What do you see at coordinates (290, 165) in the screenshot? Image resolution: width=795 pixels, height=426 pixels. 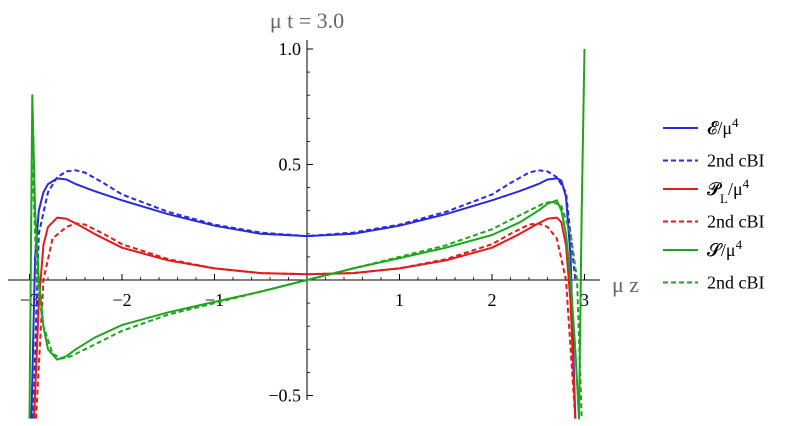 I see `y-tick-label: 0.5` at bounding box center [290, 165].